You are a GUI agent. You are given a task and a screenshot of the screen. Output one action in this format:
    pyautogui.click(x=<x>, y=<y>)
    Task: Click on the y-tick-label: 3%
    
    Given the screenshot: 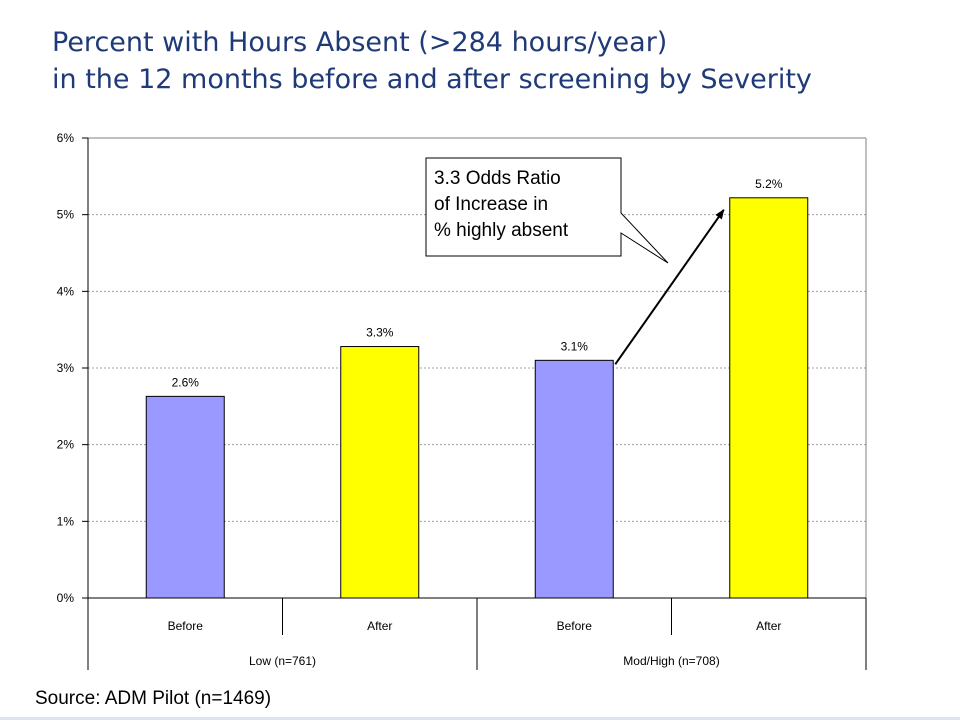 What is the action you would take?
    pyautogui.click(x=66, y=368)
    